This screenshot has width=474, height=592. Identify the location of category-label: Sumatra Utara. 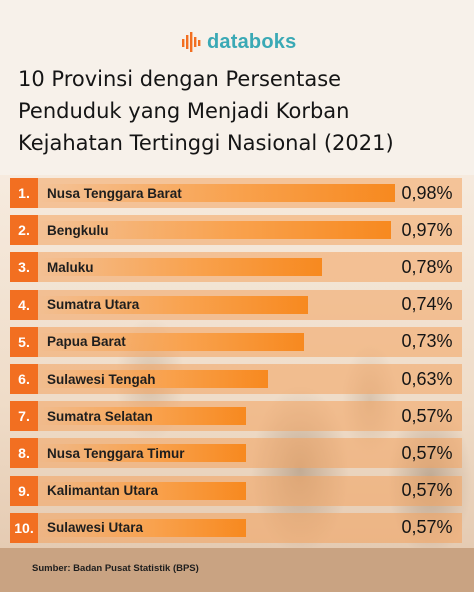
(93, 305).